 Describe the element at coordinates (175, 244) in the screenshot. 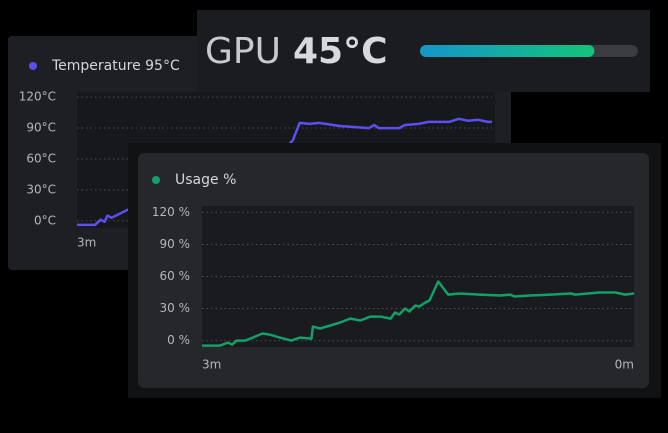

I see `y-tick-label: 90 %` at that location.